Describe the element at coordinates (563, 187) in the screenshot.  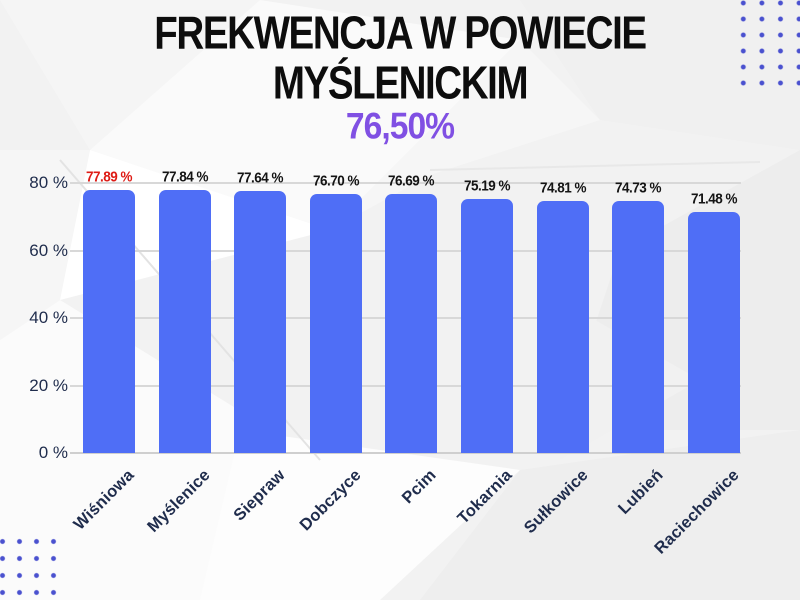
I see `bar-value-label: 74.81 %` at that location.